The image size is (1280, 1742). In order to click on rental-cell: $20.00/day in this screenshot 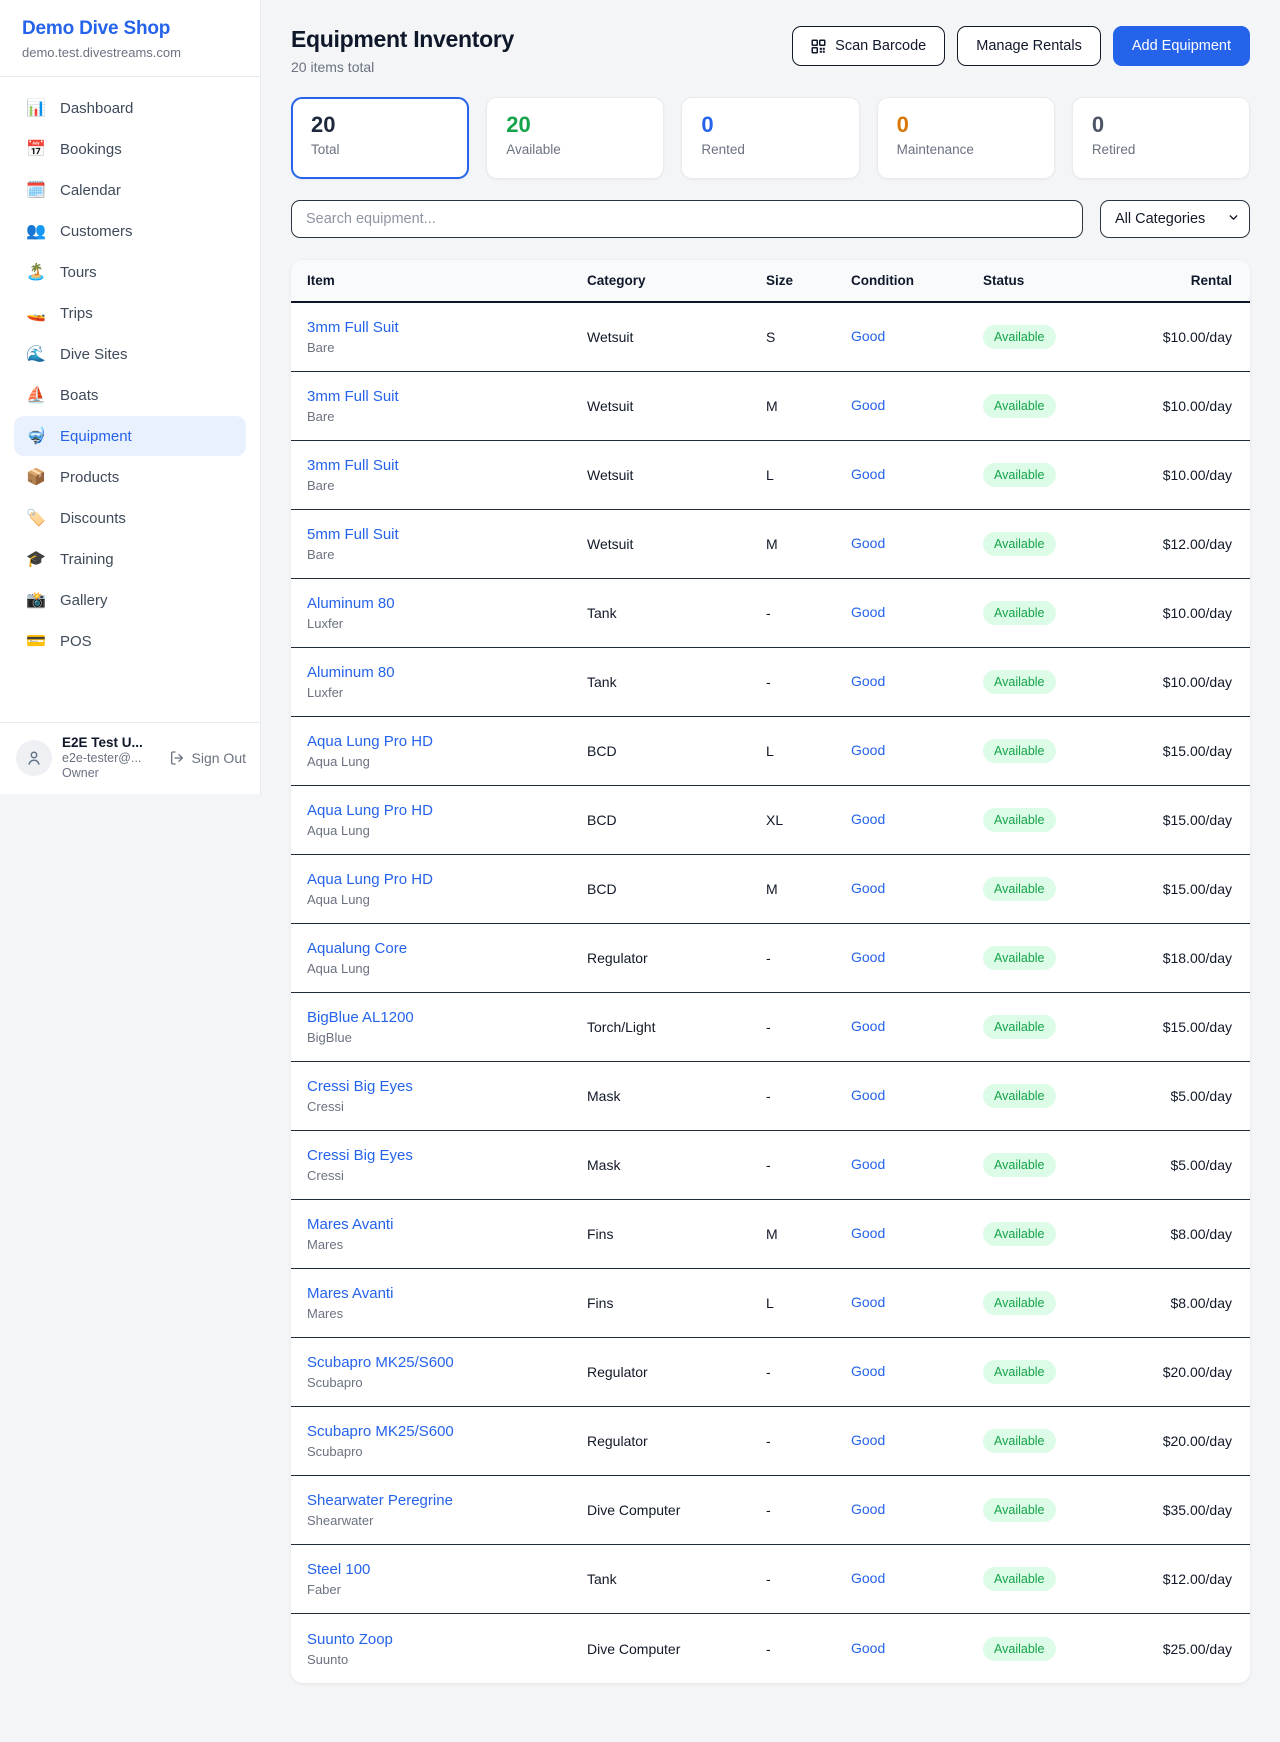, I will do `click(1197, 1372)`.